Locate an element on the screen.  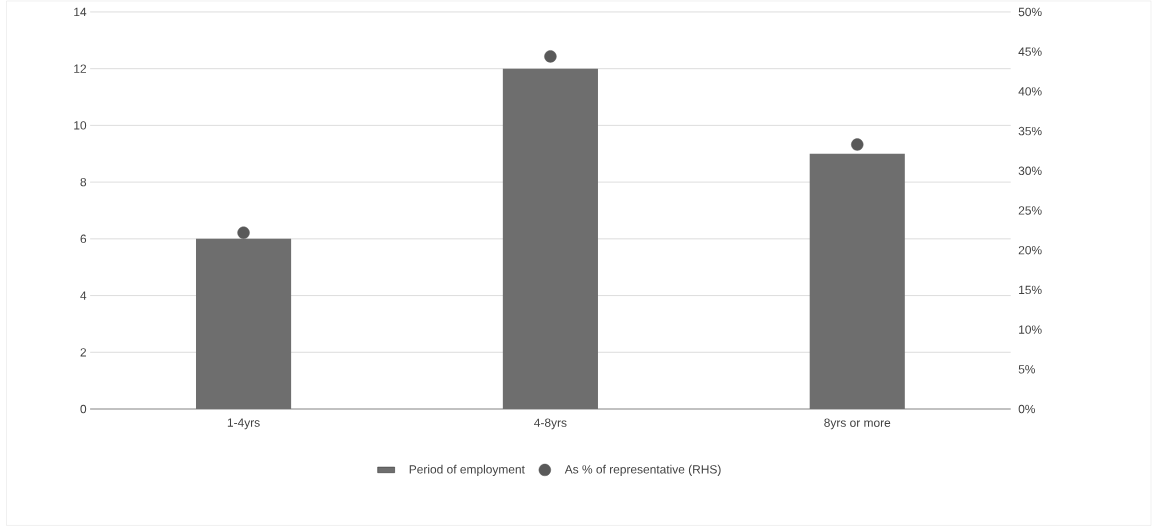
legend-label: As % of representative (RHS) is located at coordinates (642, 470).